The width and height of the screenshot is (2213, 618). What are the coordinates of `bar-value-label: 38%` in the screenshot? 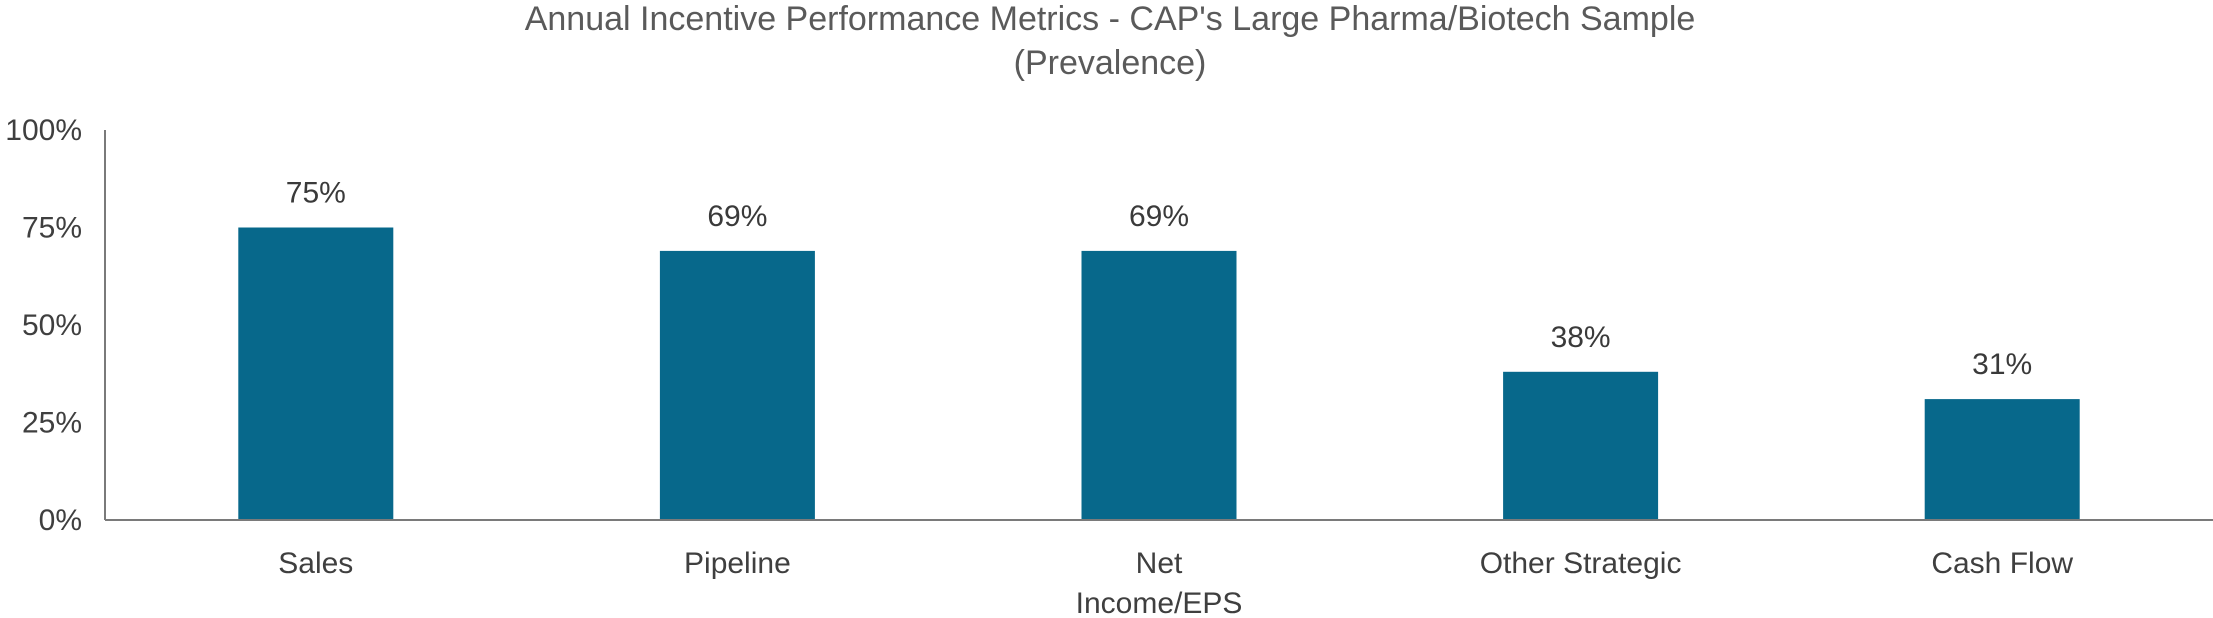 It's located at (1581, 337).